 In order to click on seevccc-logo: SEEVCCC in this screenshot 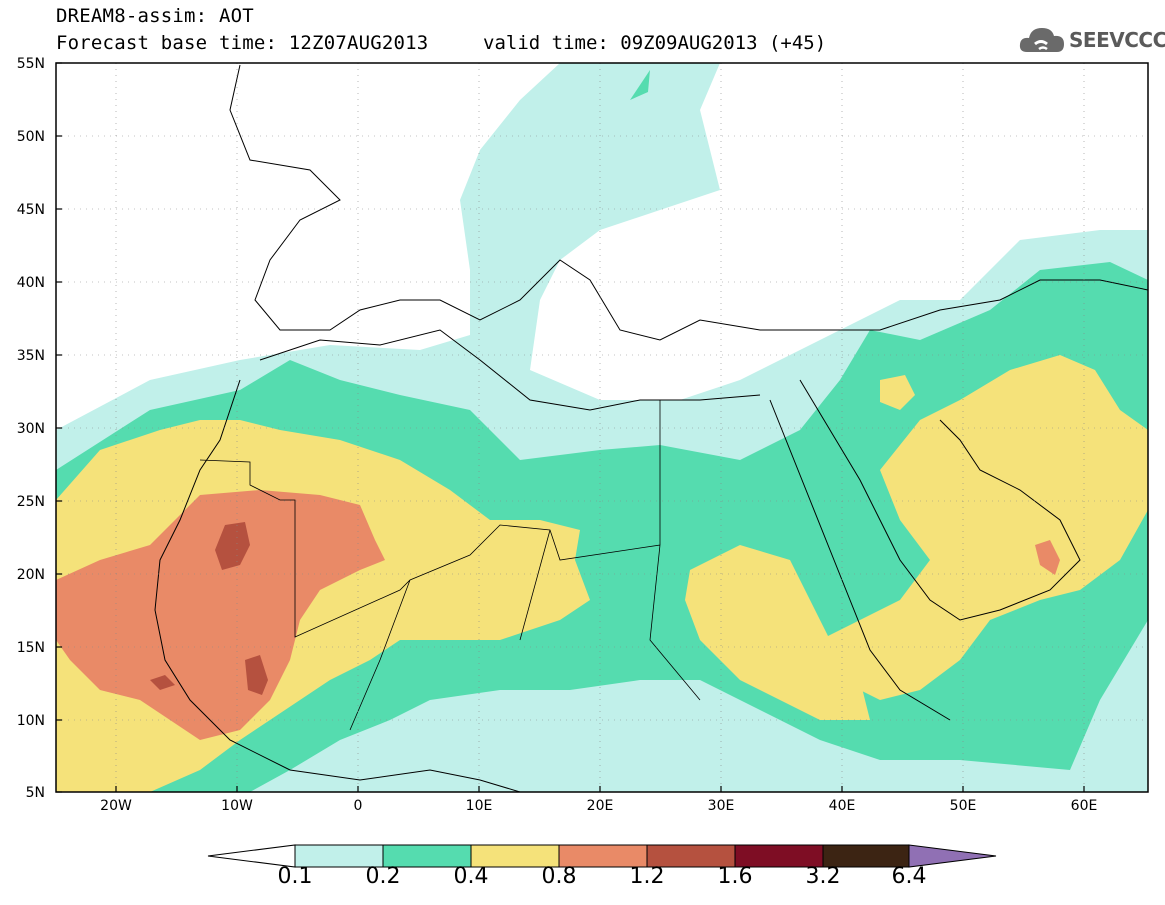, I will do `click(1091, 42)`.